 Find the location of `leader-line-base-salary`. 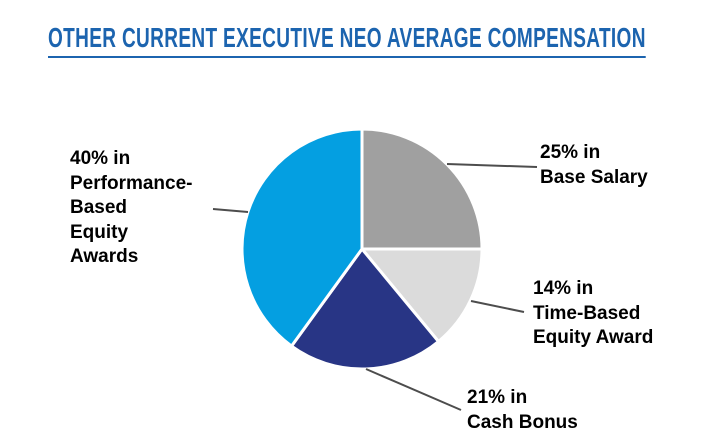

leader-line-base-salary is located at coordinates (492, 165).